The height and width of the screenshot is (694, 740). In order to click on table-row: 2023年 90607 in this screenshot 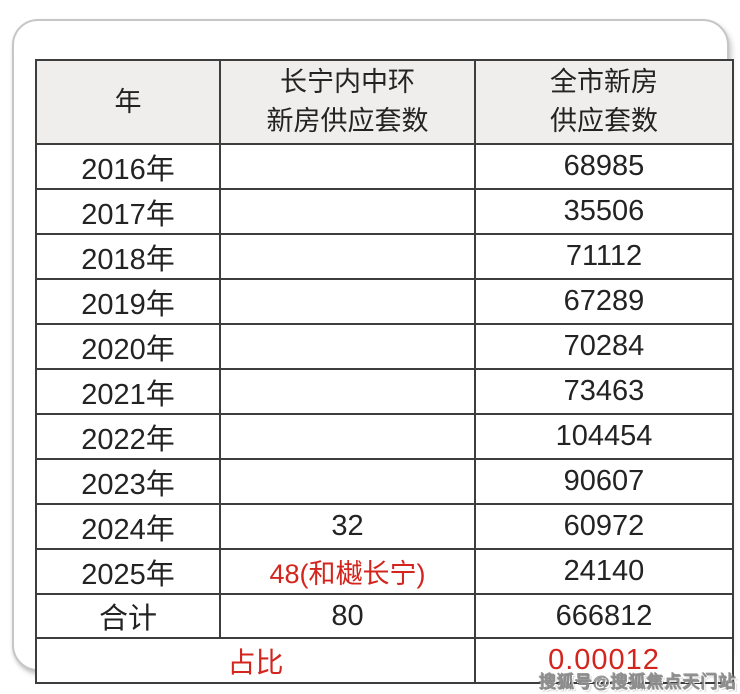, I will do `click(384, 481)`.